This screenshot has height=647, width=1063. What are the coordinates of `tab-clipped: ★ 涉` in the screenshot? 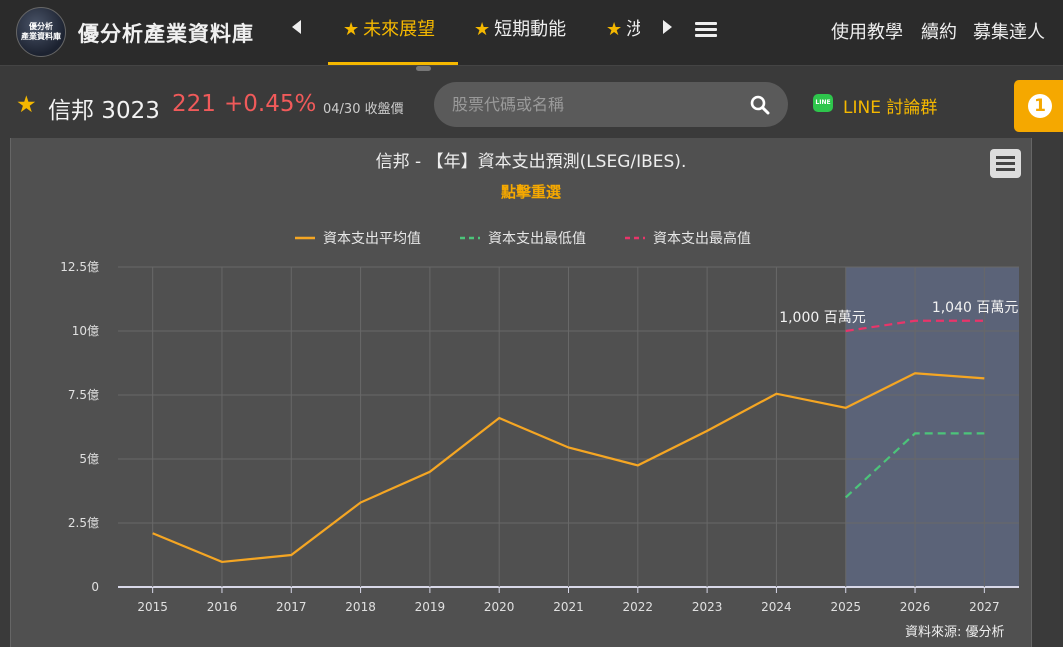 It's located at (623, 29).